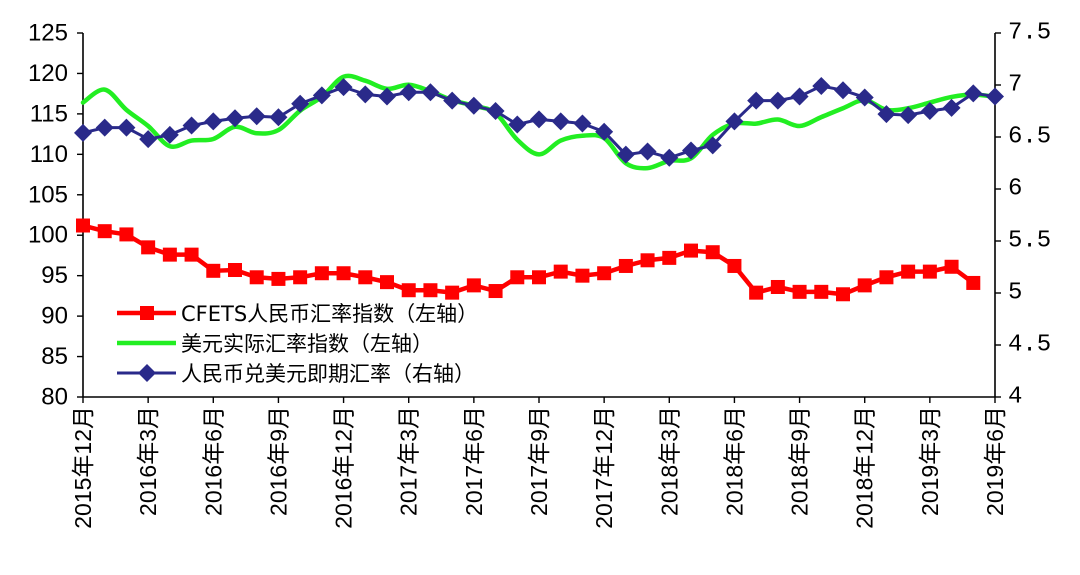  What do you see at coordinates (54, 397) in the screenshot?
I see `left-axis-tick-label: 80` at bounding box center [54, 397].